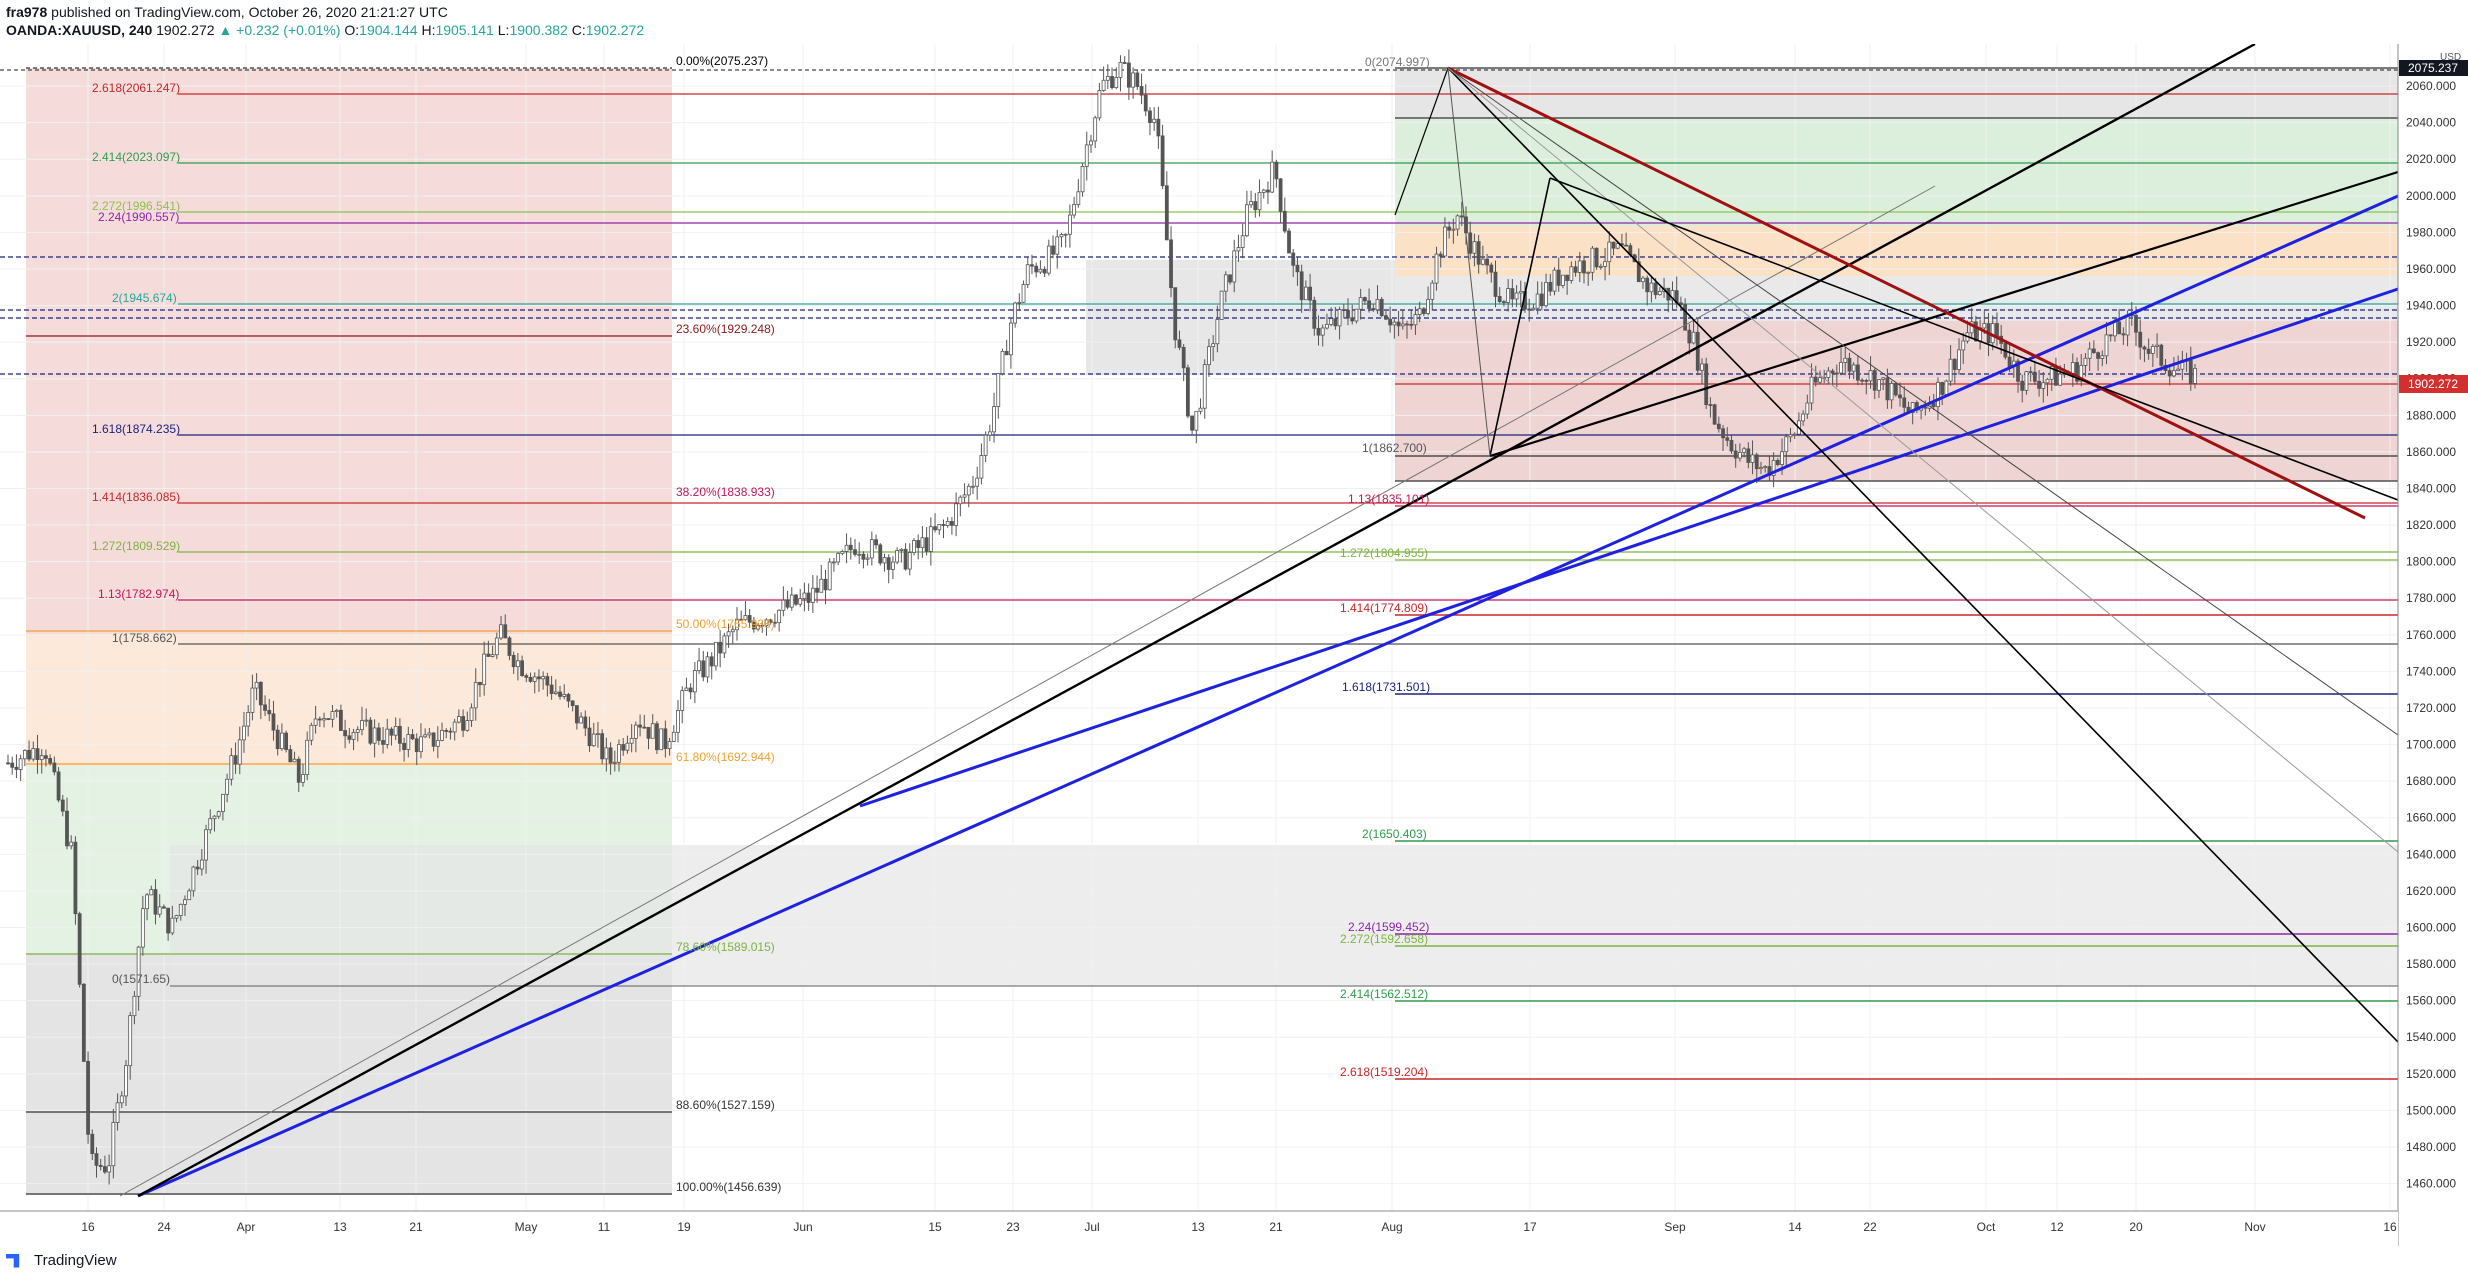  What do you see at coordinates (61, 1260) in the screenshot?
I see `tradingview-logo: TradingView` at bounding box center [61, 1260].